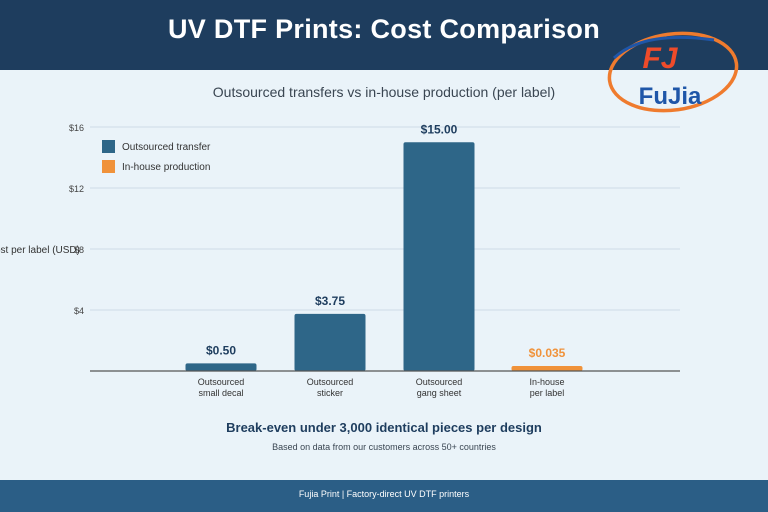 The image size is (768, 512). What do you see at coordinates (76, 189) in the screenshot?
I see `y-tick-label: $12` at bounding box center [76, 189].